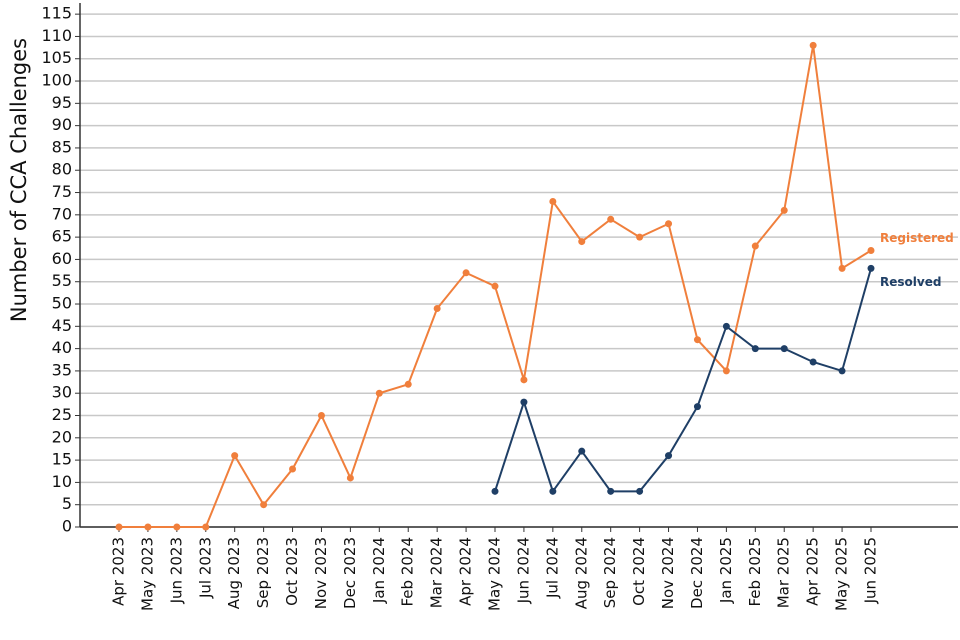  Describe the element at coordinates (62, 459) in the screenshot. I see `y-tick-label: 15` at that location.